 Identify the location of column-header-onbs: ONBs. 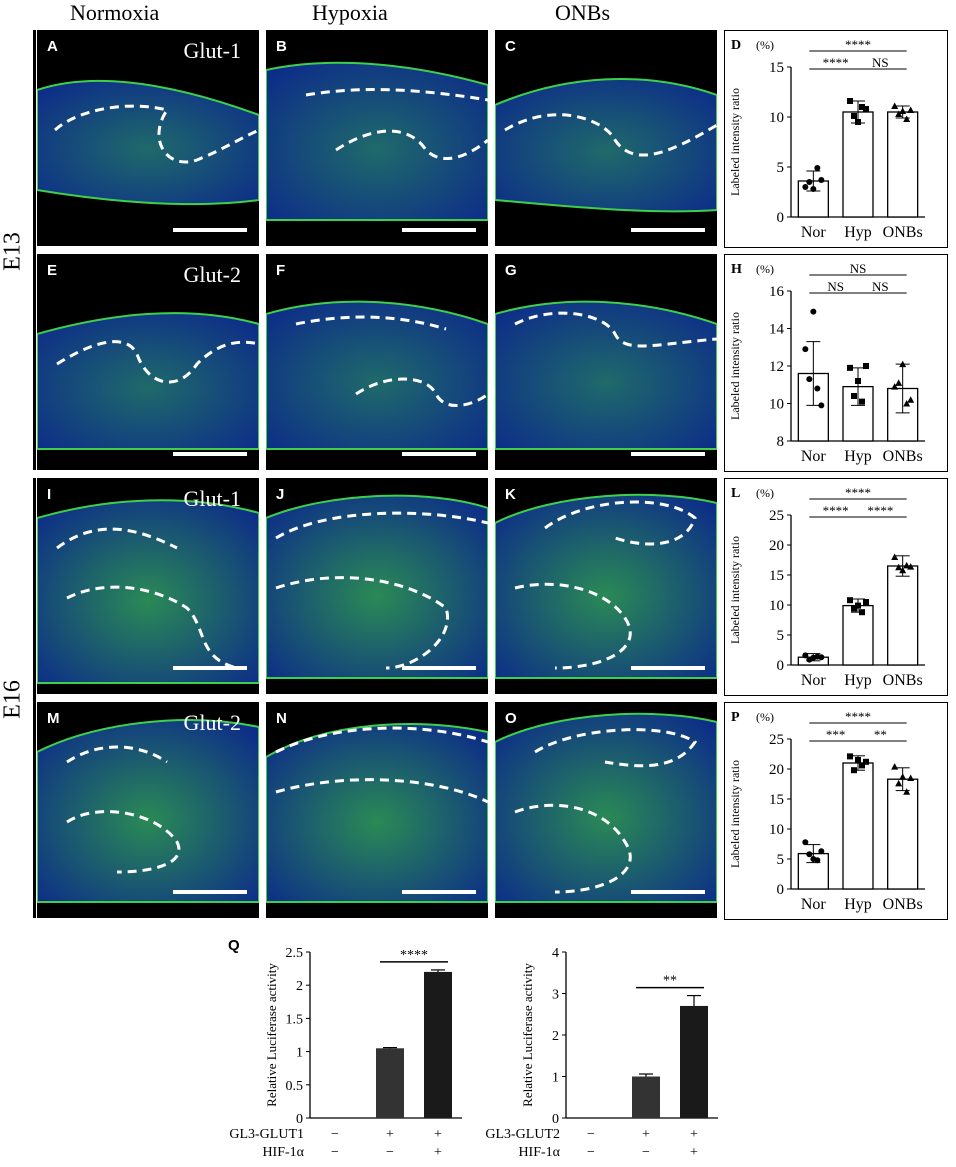
(583, 12).